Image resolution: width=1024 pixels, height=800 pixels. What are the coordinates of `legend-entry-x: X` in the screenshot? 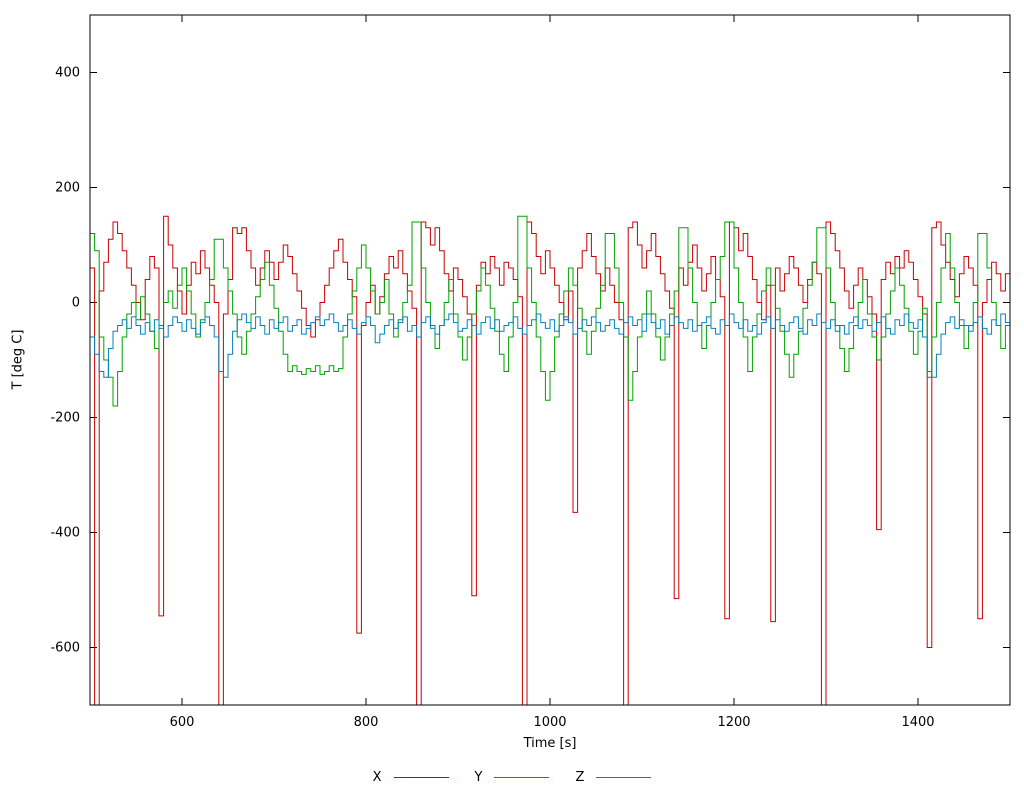 It's located at (411, 777).